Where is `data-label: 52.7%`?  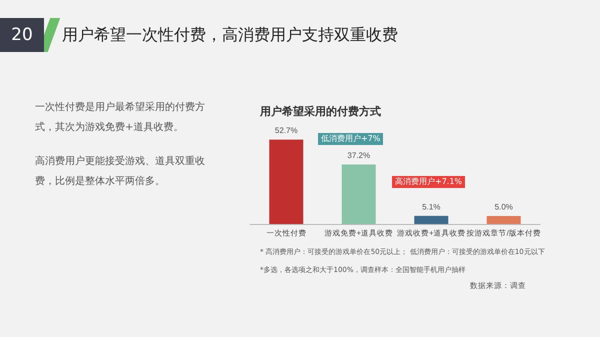
data-label: 52.7% is located at coordinates (286, 131).